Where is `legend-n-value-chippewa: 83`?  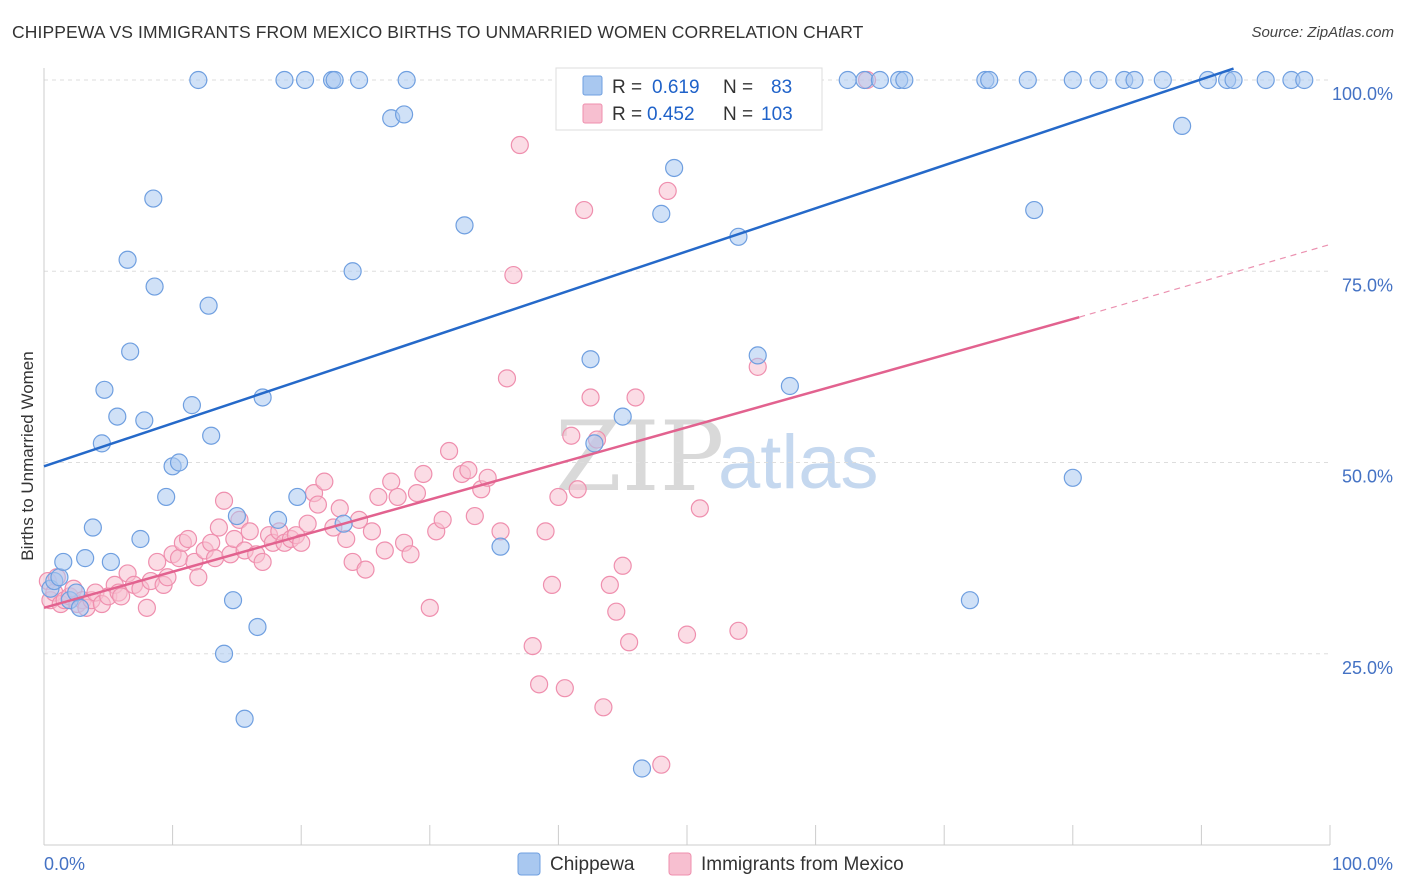
legend-n-value-chippewa: 83 is located at coordinates (781, 87).